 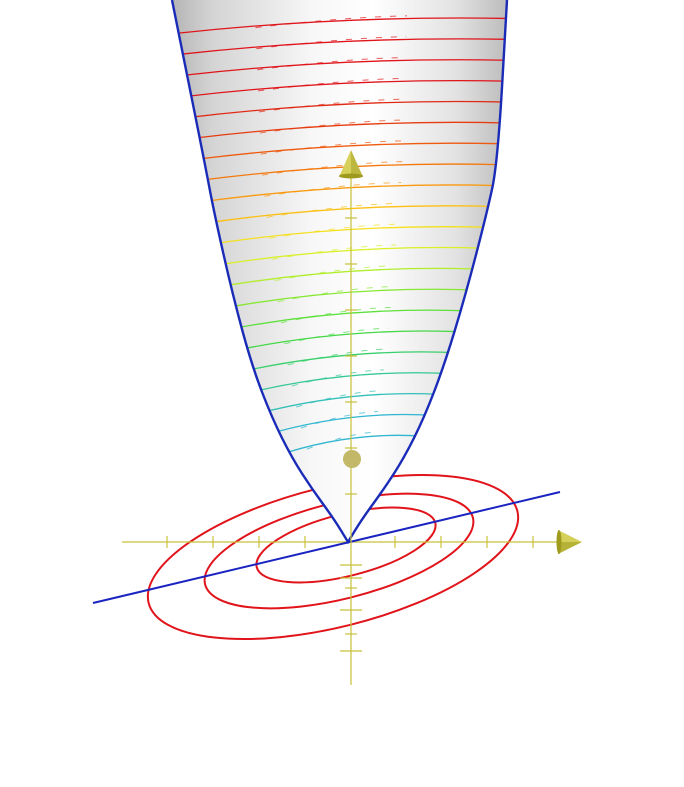 I want to click on axes, so click(x=341, y=542).